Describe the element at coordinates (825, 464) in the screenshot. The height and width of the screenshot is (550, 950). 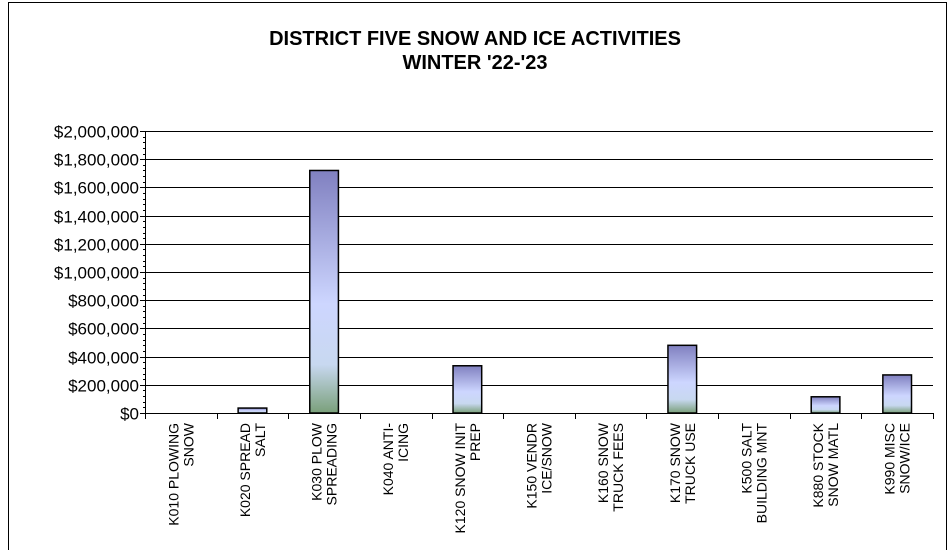
I see `x-tick-label: K880 STOCKSNOW MATL` at that location.